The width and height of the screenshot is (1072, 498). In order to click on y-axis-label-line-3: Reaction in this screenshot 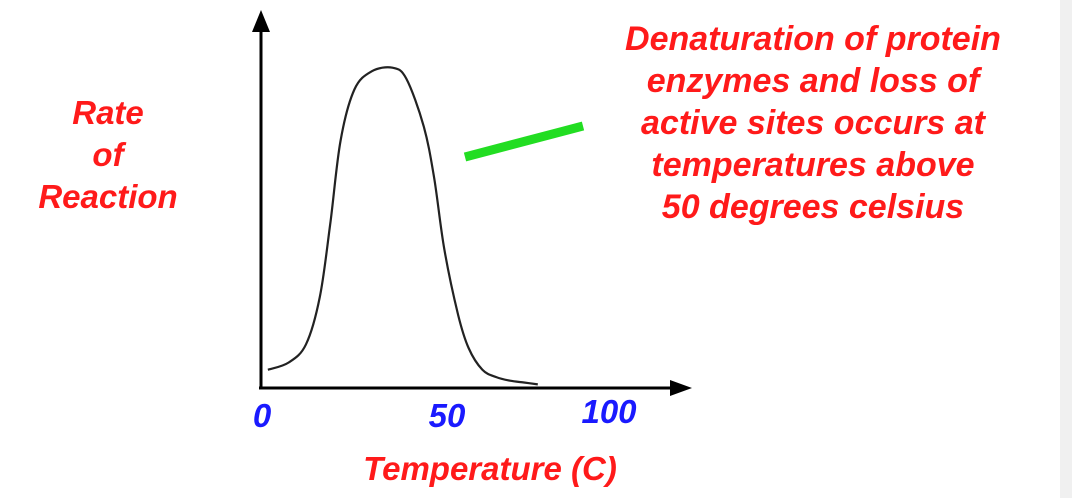, I will do `click(108, 196)`.